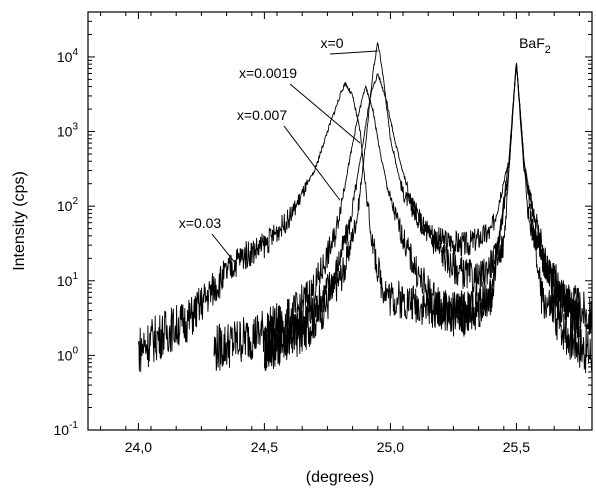  What do you see at coordinates (68, 205) in the screenshot?
I see `y-tick-label: 10²` at bounding box center [68, 205].